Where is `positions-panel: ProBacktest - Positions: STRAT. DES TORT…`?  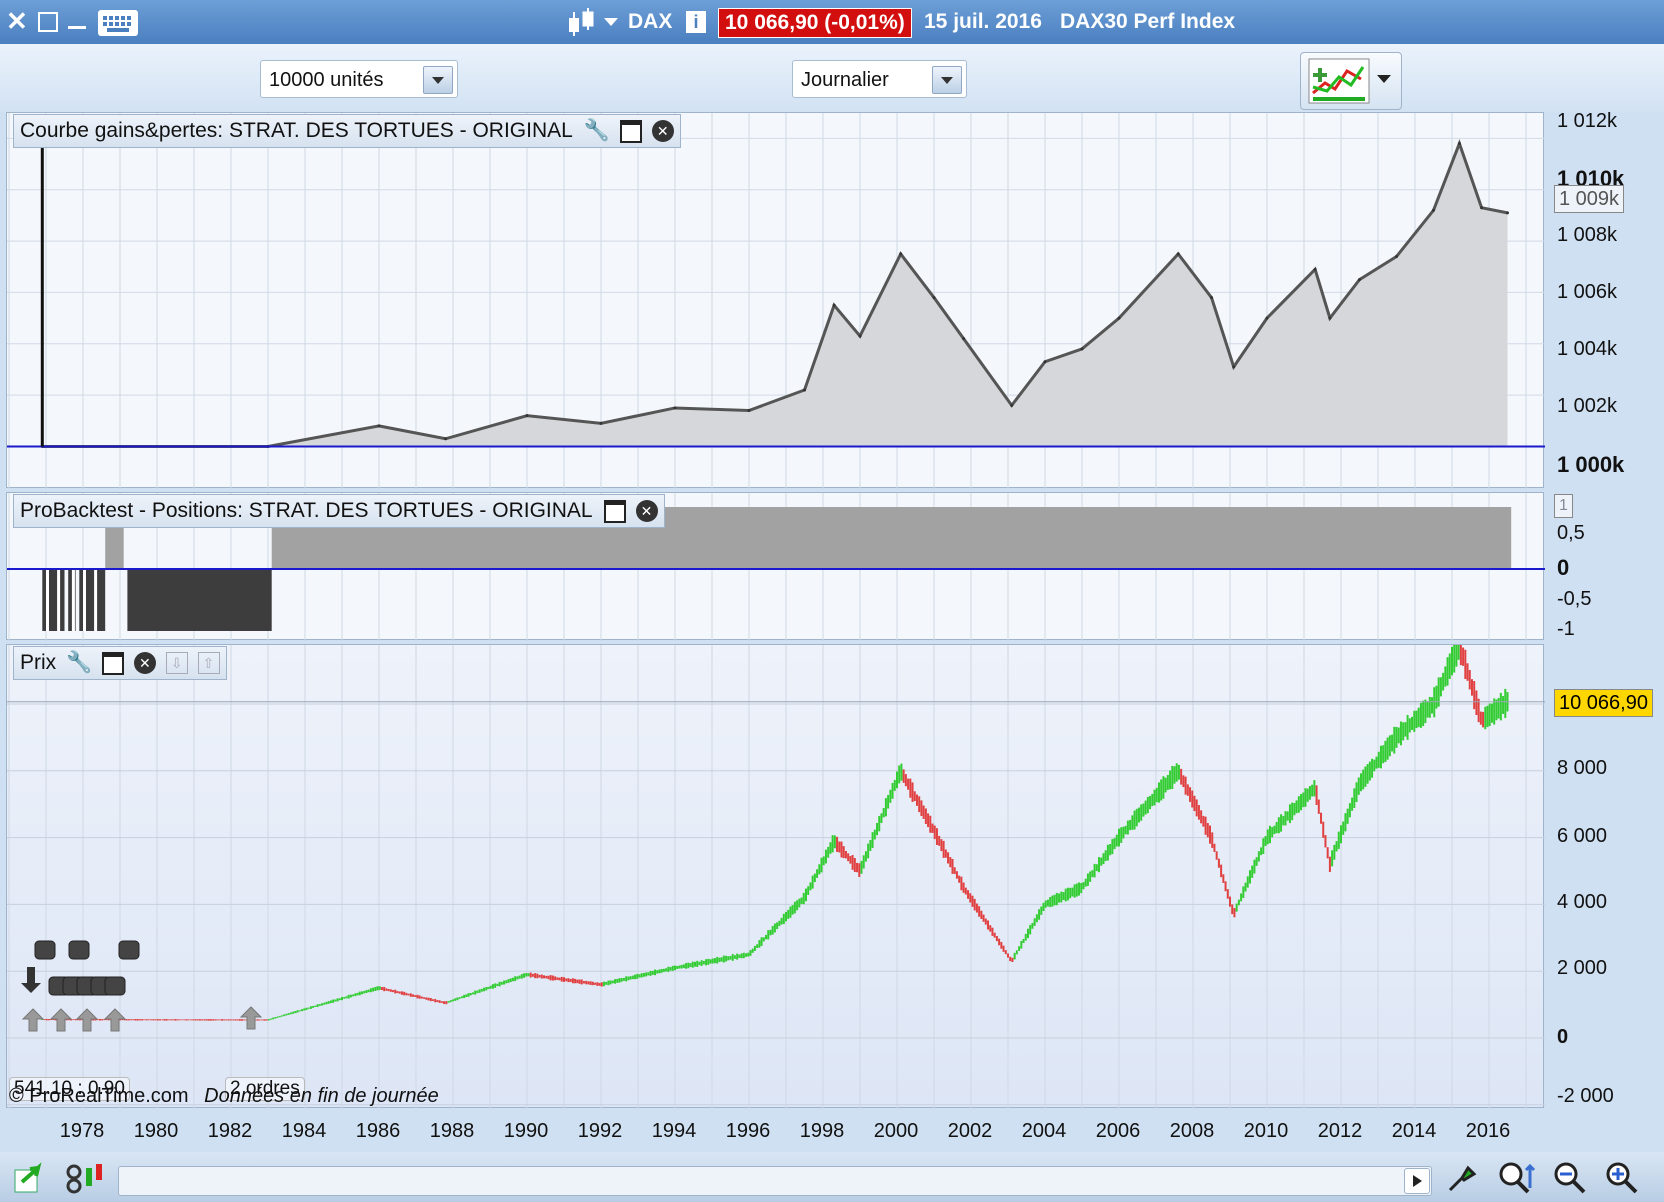 positions-panel: ProBacktest - Positions: STRAT. DES TORT… is located at coordinates (775, 566).